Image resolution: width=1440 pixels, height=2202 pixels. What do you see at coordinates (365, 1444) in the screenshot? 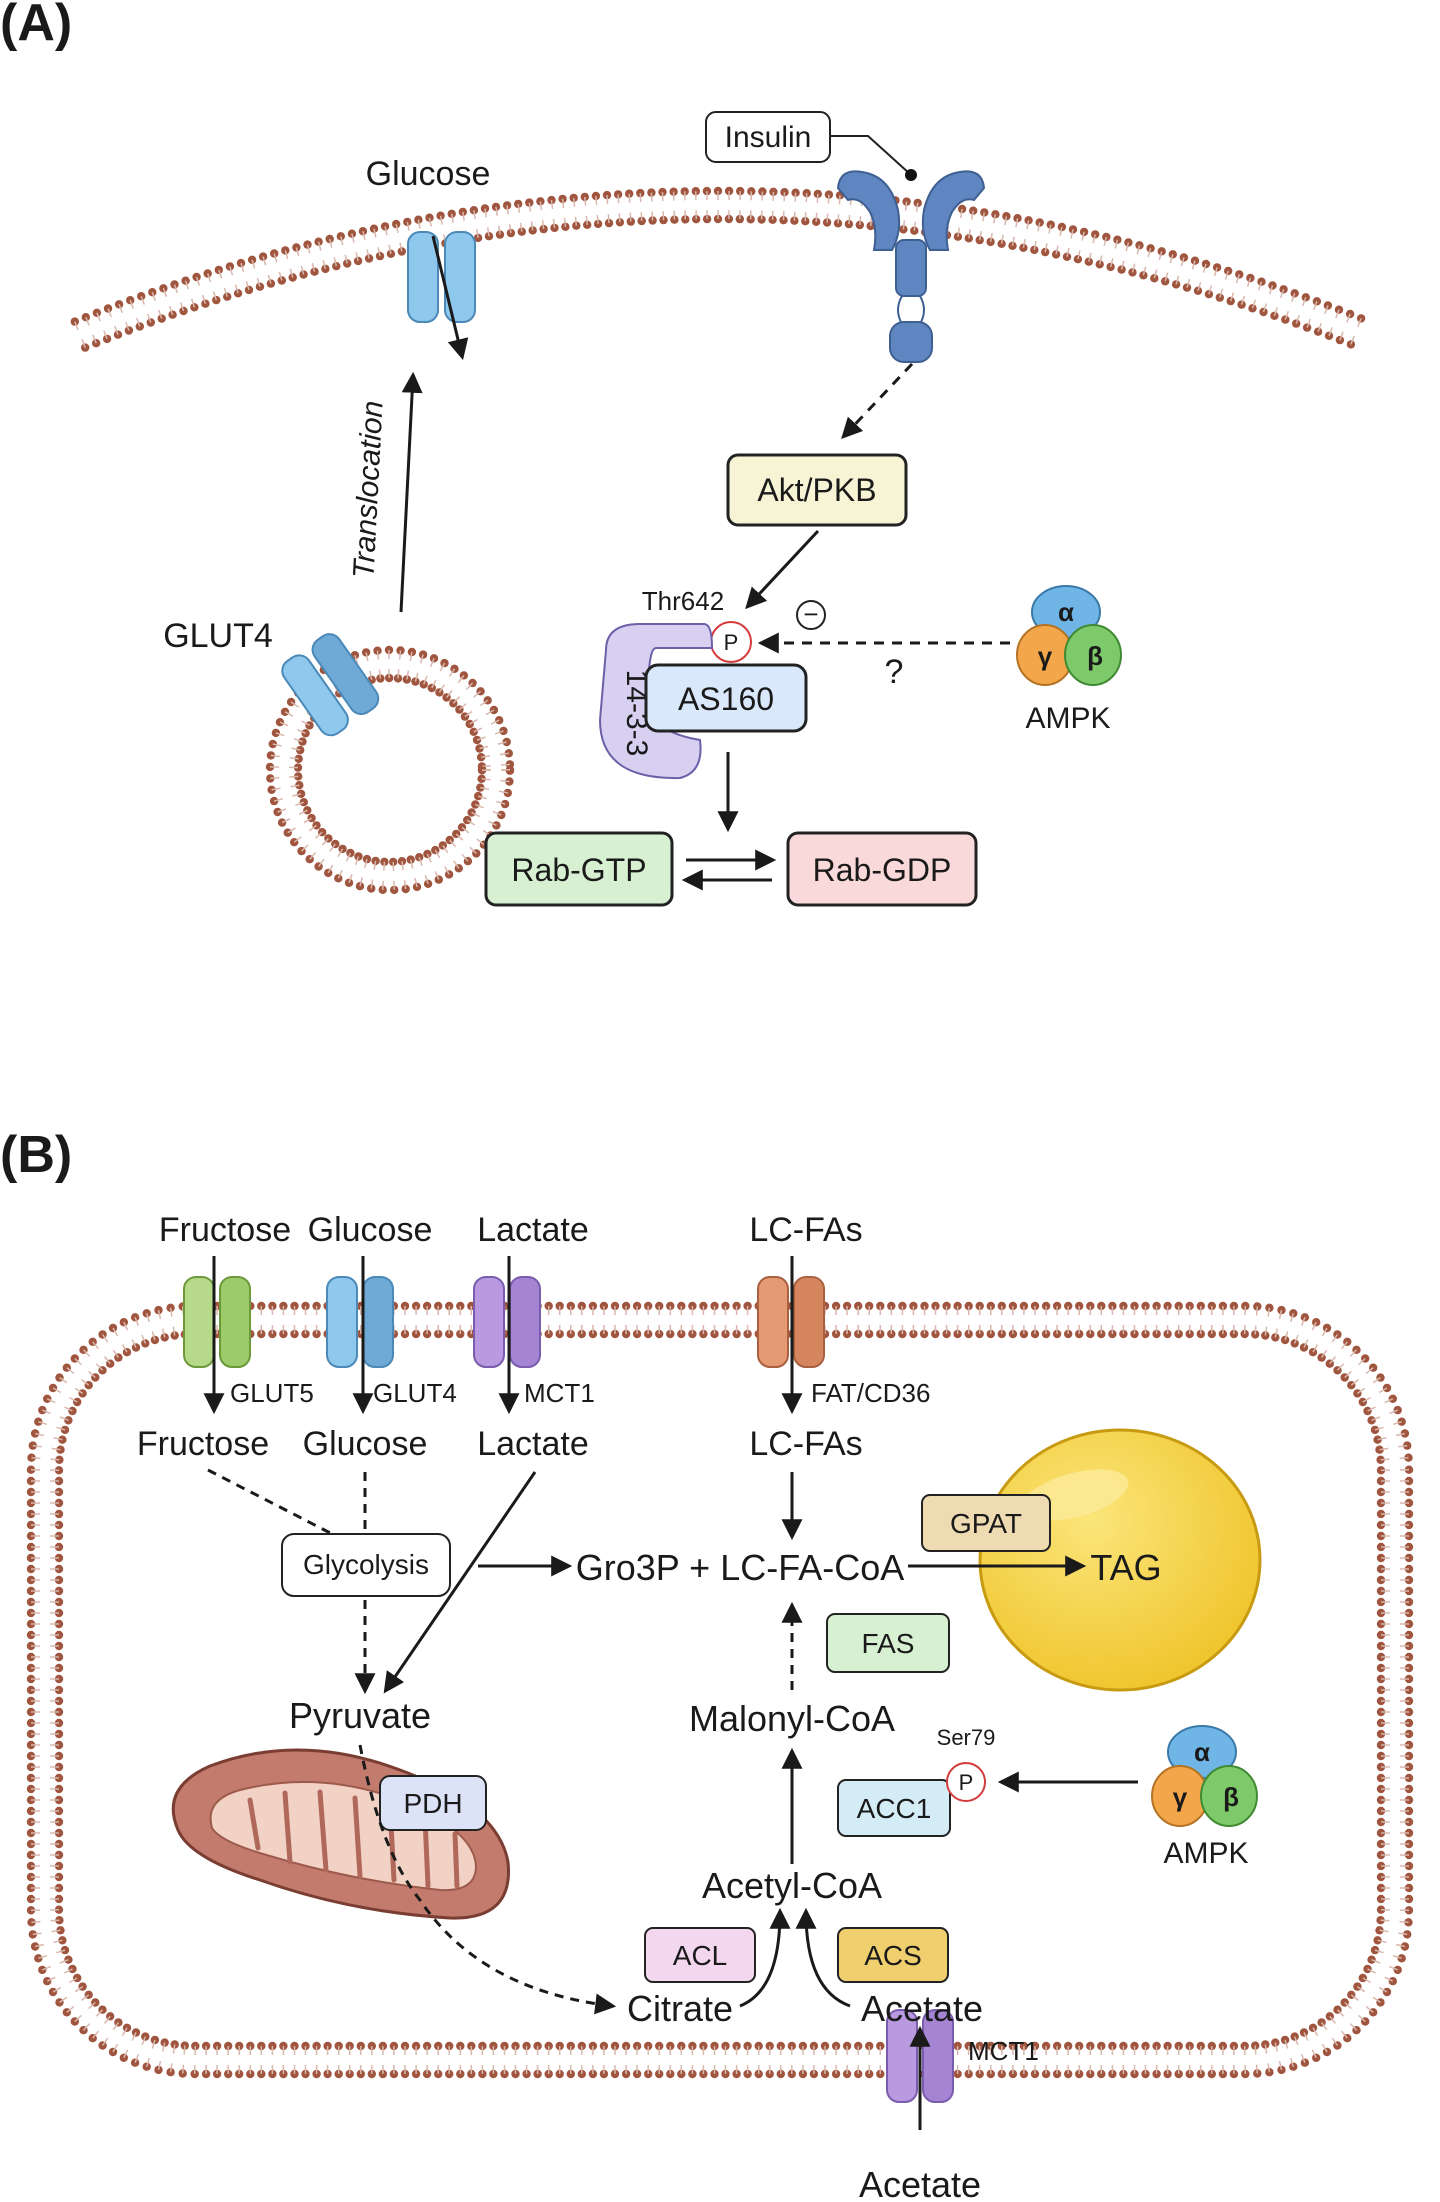
I see `glucose-inside: Glucose` at bounding box center [365, 1444].